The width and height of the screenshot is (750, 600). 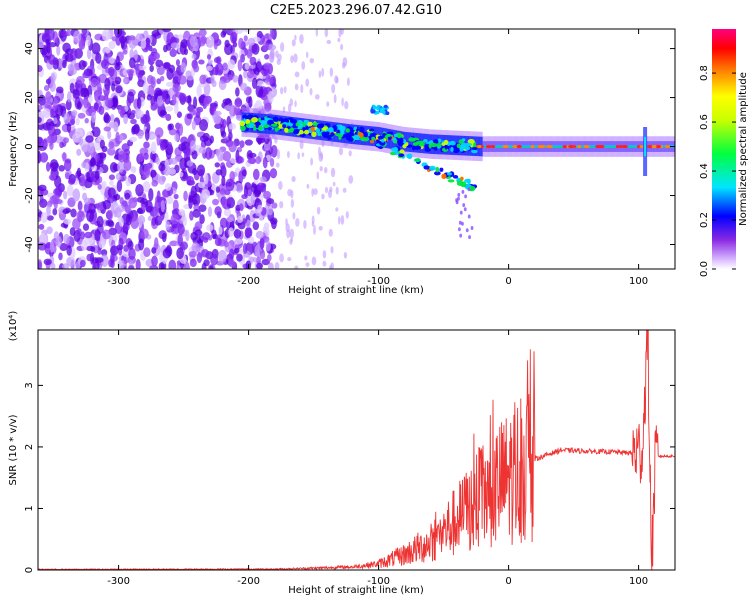 What do you see at coordinates (704, 73) in the screenshot?
I see `colorbar-tick-label: 0.8` at bounding box center [704, 73].